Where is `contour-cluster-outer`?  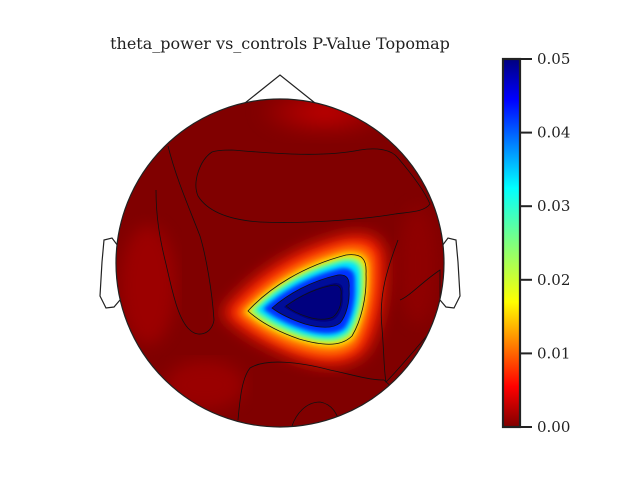
contour-cluster-outer is located at coordinates (307, 299).